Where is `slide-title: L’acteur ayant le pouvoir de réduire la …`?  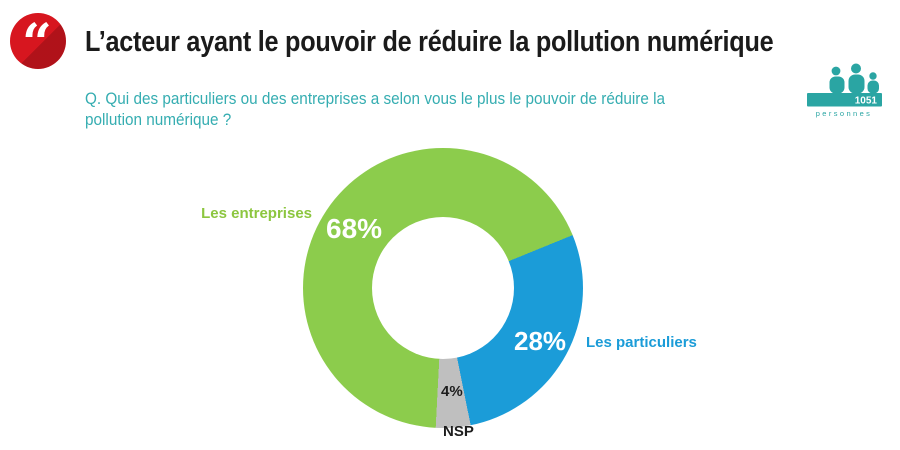 slide-title: L’acteur ayant le pouvoir de réduire la … is located at coordinates (429, 42).